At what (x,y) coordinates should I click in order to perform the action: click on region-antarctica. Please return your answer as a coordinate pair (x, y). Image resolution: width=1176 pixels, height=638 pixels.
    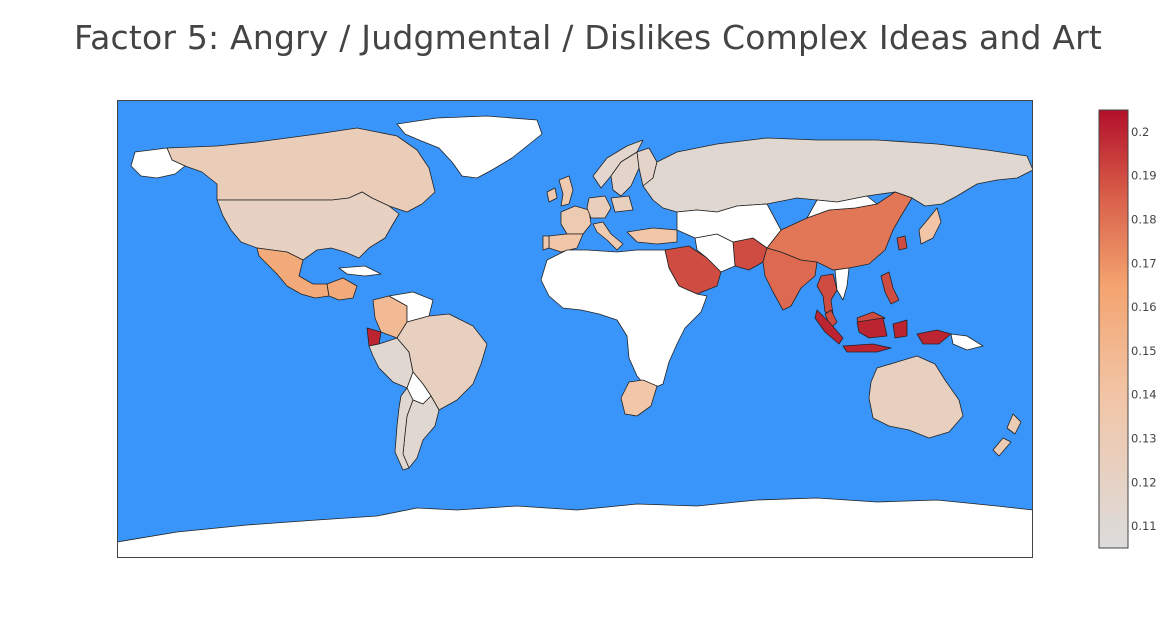
    Looking at the image, I should click on (575, 527).